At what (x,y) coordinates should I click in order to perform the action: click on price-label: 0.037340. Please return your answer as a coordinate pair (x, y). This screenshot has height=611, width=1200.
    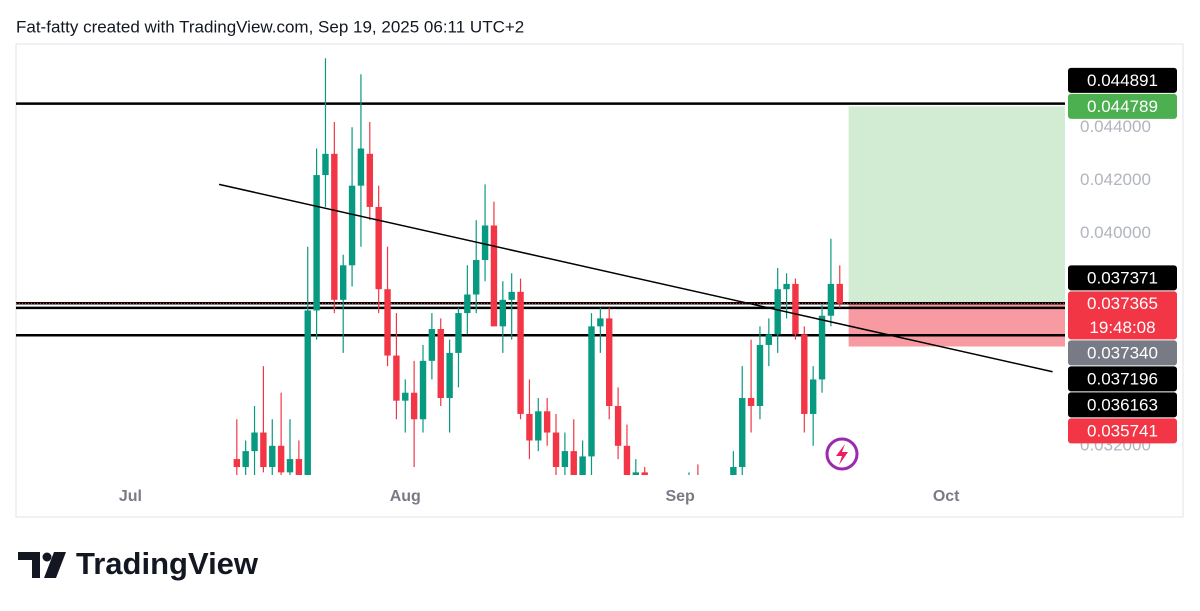
    Looking at the image, I should click on (1122, 352).